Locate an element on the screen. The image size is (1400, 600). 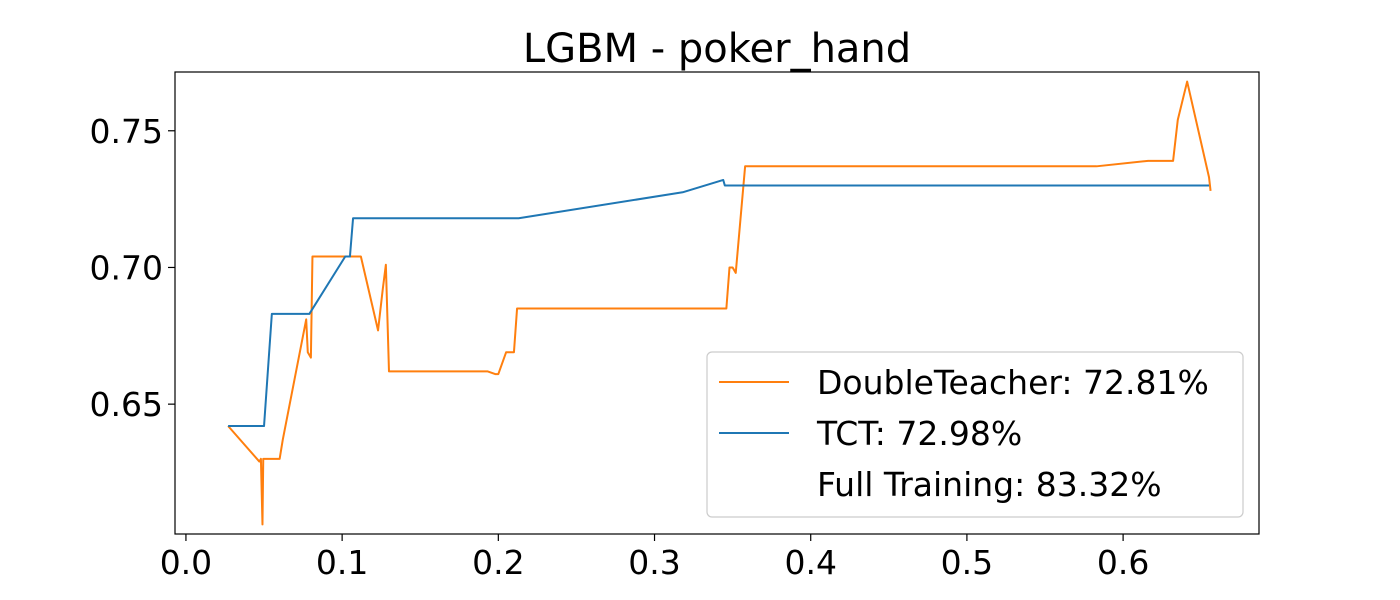
chart-title: LGBM - poker_hand is located at coordinates (717, 49).